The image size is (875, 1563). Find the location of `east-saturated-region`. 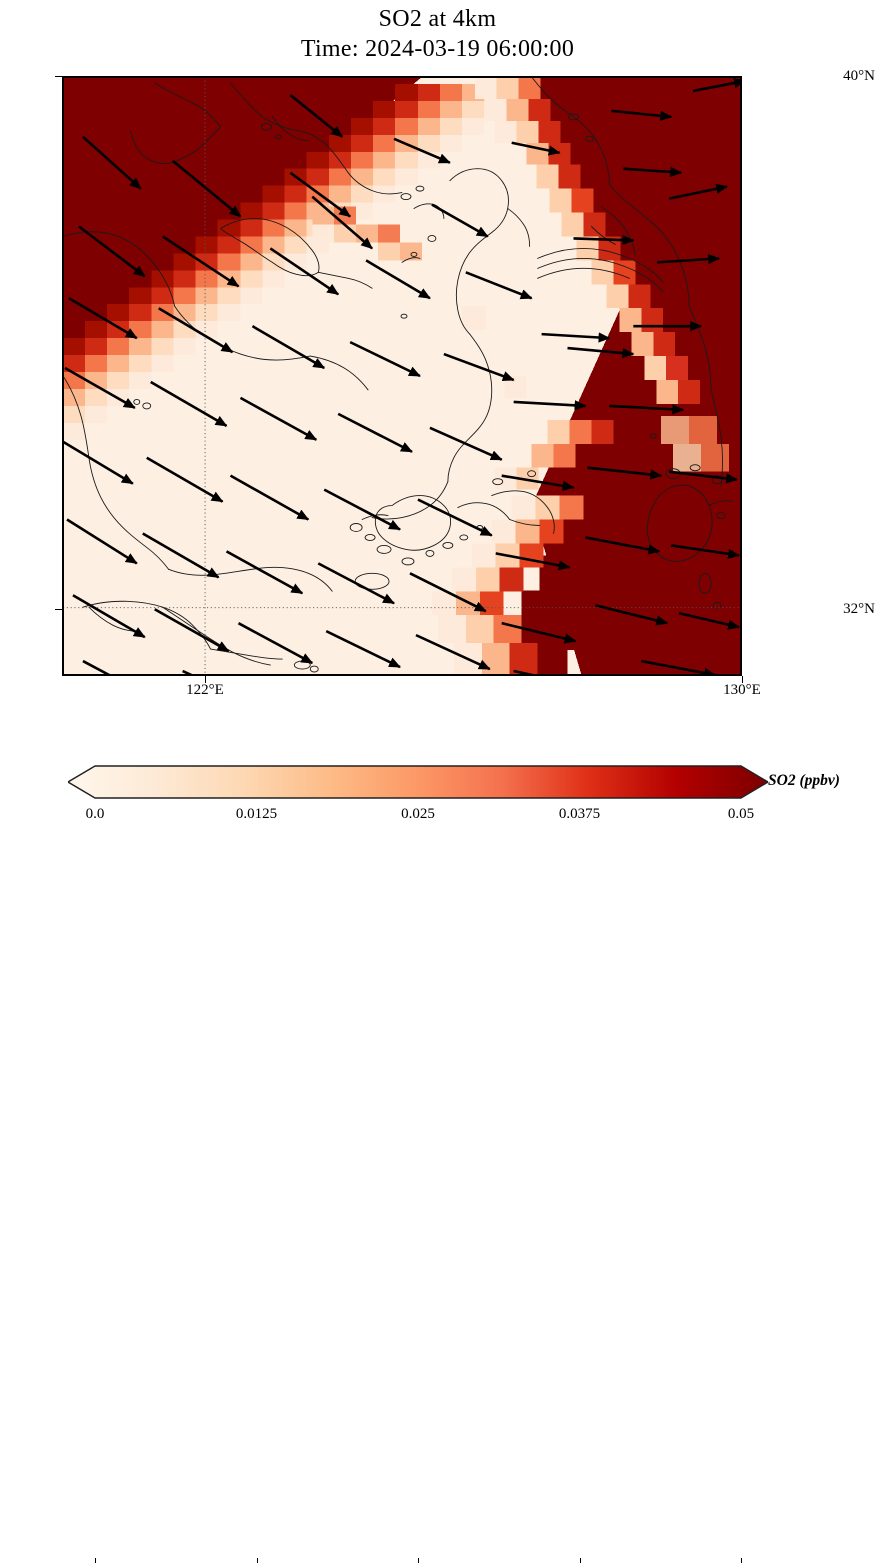

east-saturated-region is located at coordinates (586, 376).